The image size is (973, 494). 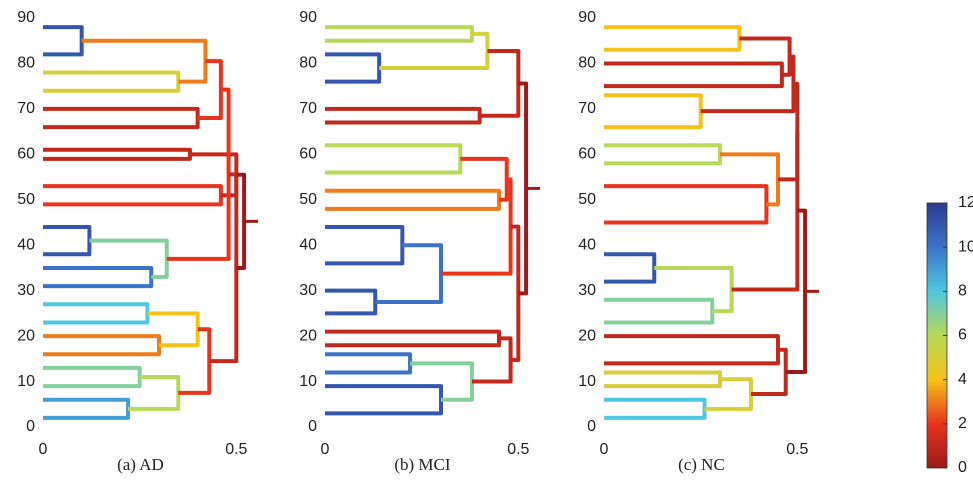 I want to click on colorbar-label: 10, so click(x=965, y=246).